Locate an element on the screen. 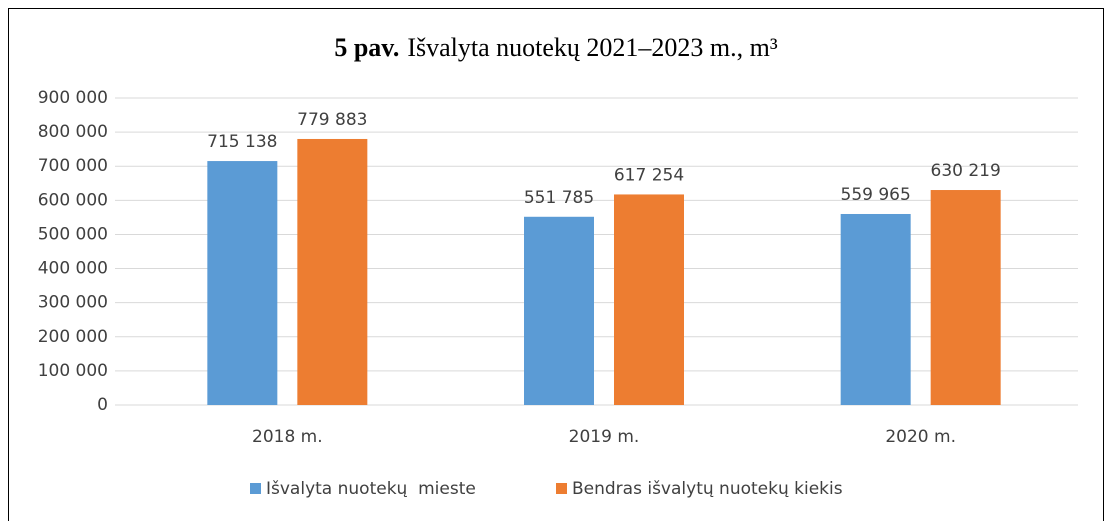 Image resolution: width=1112 pixels, height=521 pixels. legend-label: Bendras išvalytų nuotekų kiekis is located at coordinates (707, 489).